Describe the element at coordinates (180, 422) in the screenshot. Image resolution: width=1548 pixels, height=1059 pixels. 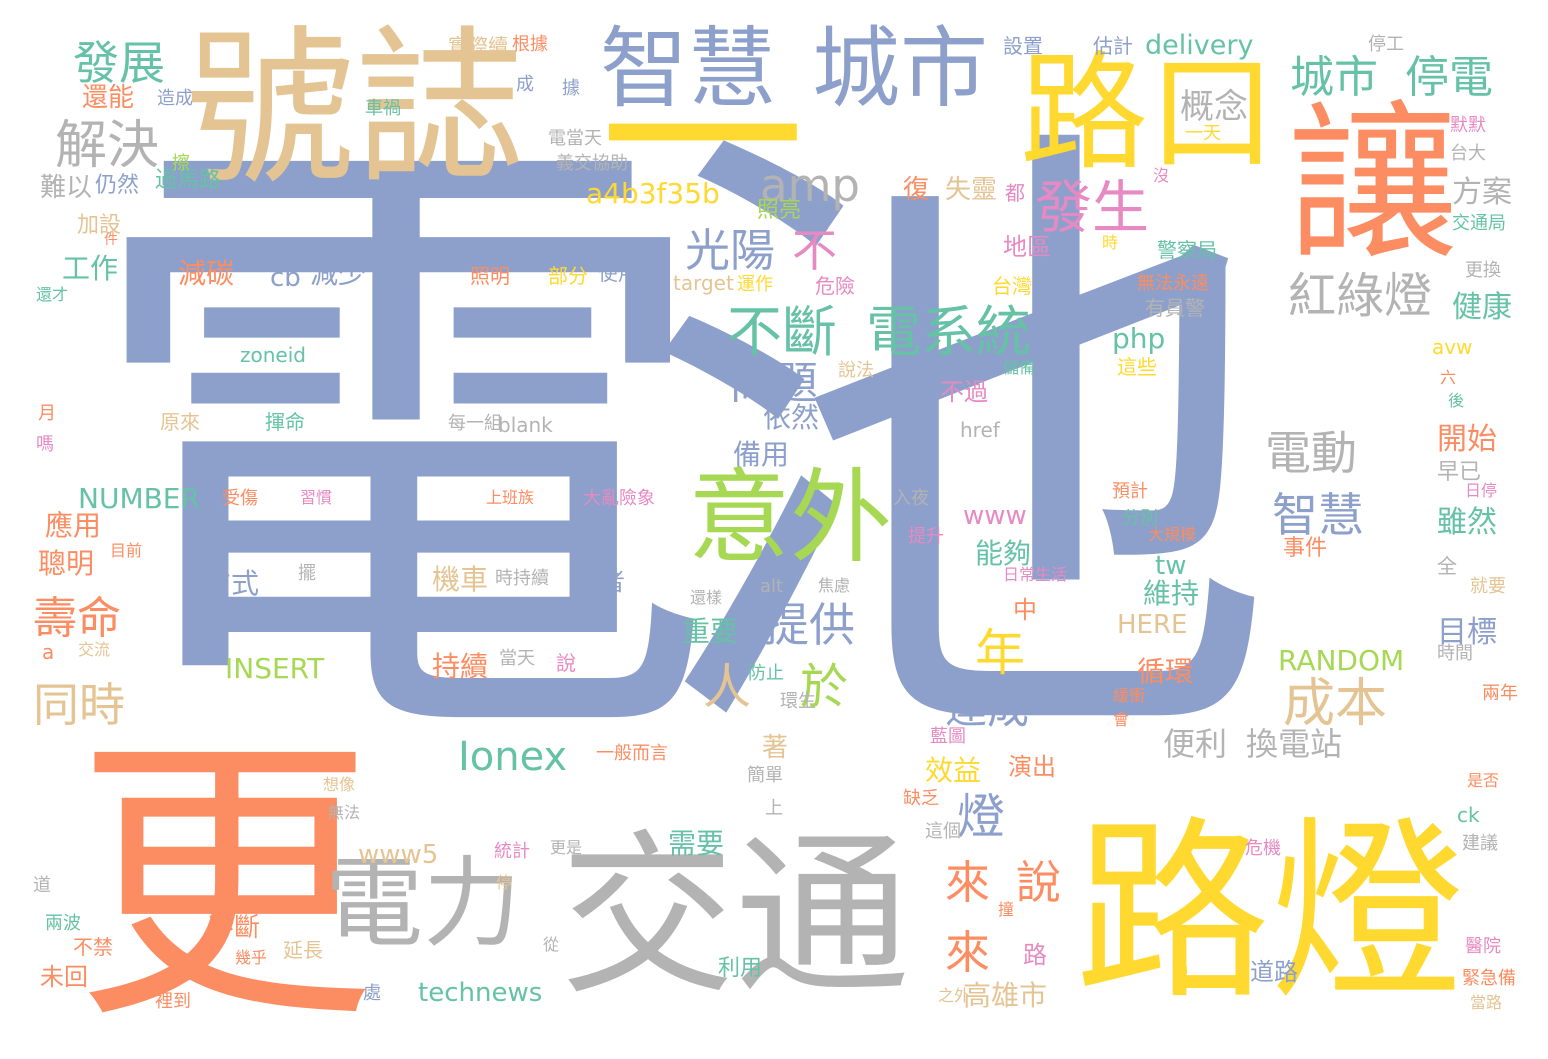
I see `word-cannot-forever: 原來` at that location.